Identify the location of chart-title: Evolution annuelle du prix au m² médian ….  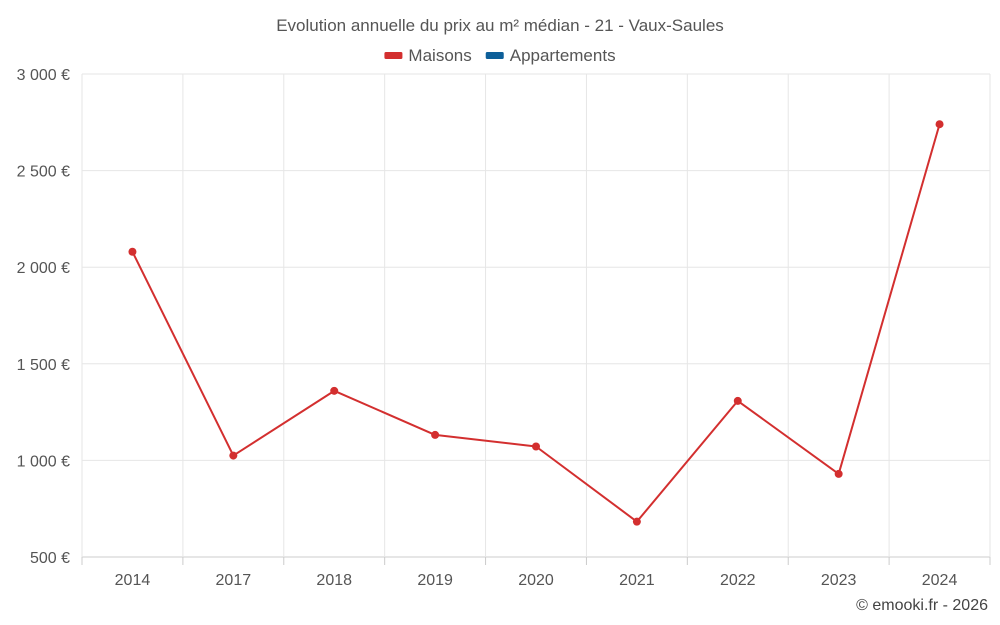
(500, 25).